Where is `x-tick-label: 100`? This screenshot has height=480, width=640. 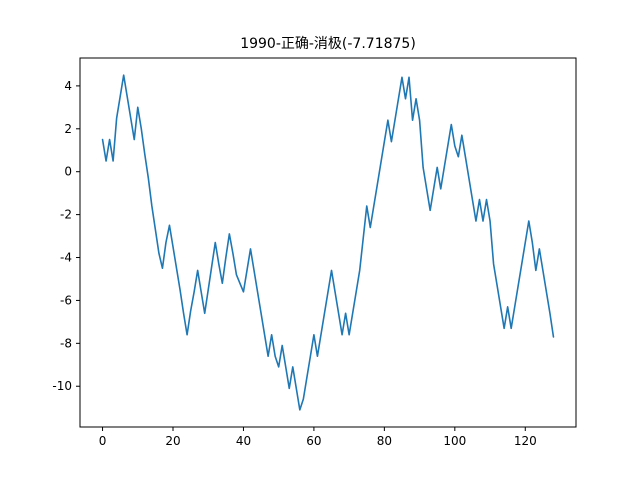
x-tick-label: 100 is located at coordinates (454, 441).